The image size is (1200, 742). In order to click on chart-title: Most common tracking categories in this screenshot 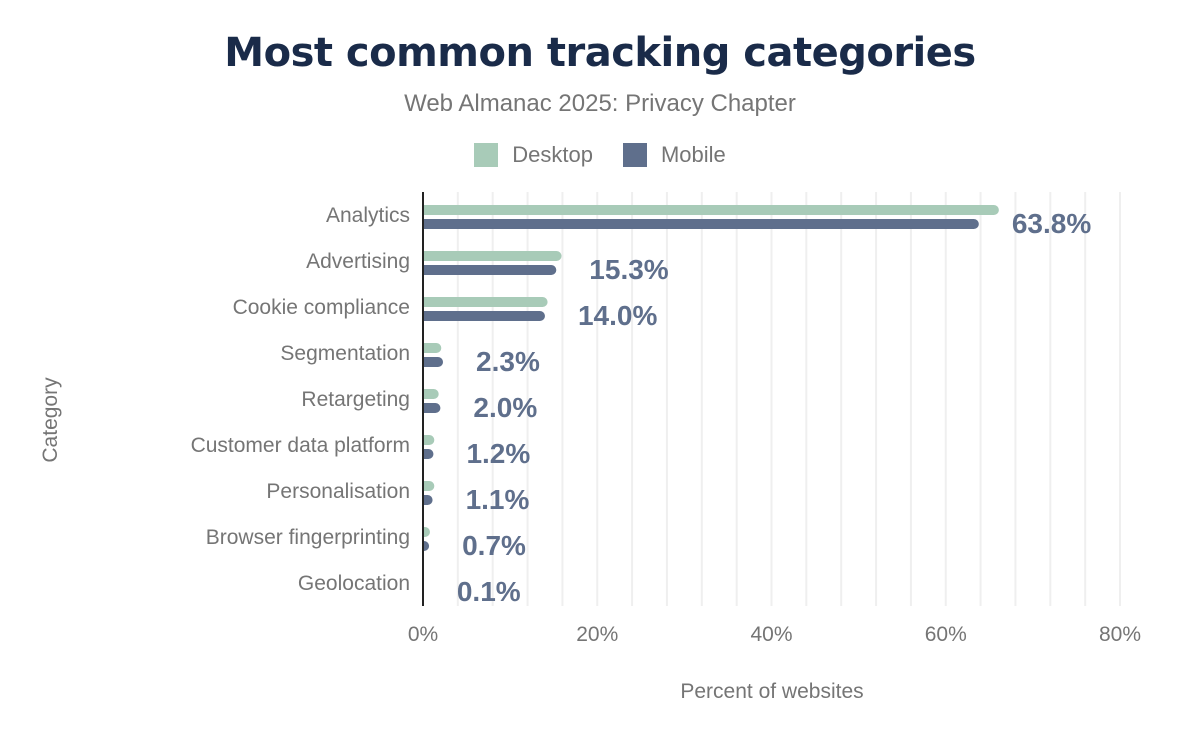, I will do `click(600, 53)`.